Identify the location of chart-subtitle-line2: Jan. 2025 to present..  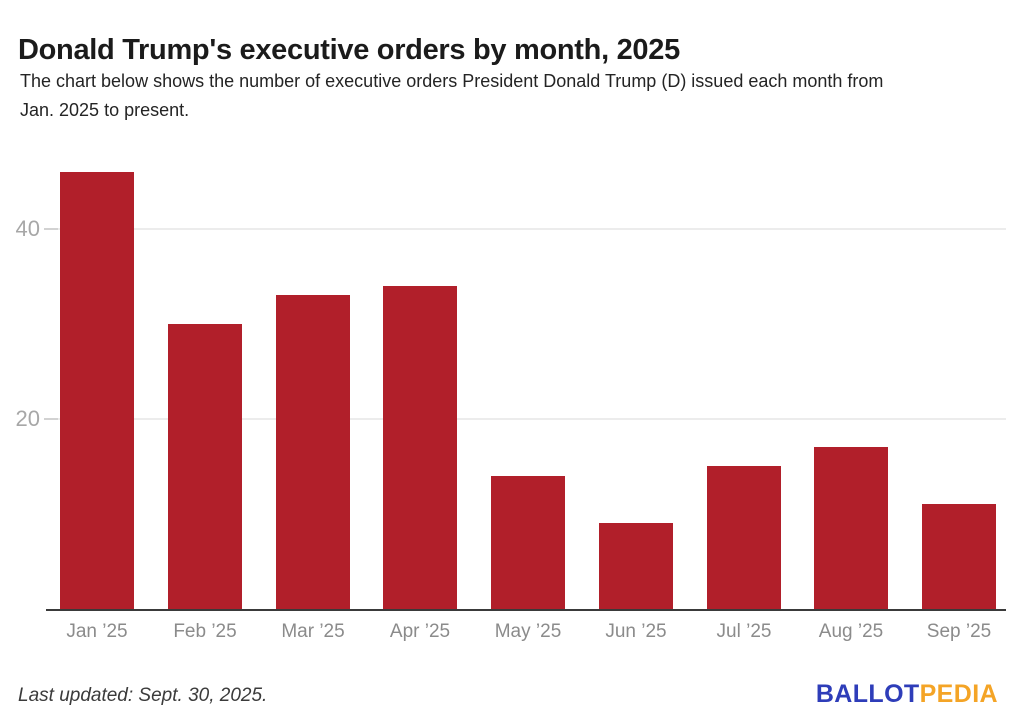
(105, 110).